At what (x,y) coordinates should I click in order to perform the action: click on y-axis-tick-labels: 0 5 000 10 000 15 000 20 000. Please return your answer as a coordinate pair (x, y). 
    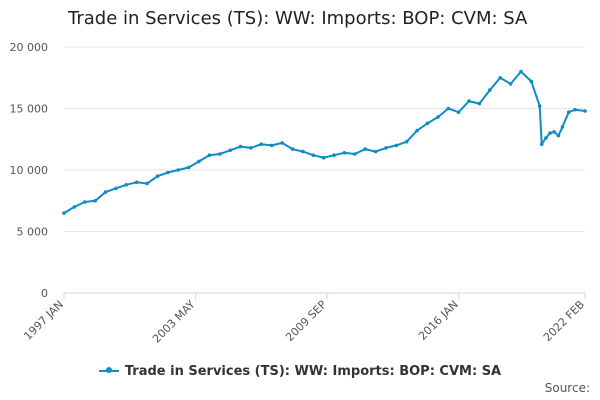
    Looking at the image, I should click on (29, 170).